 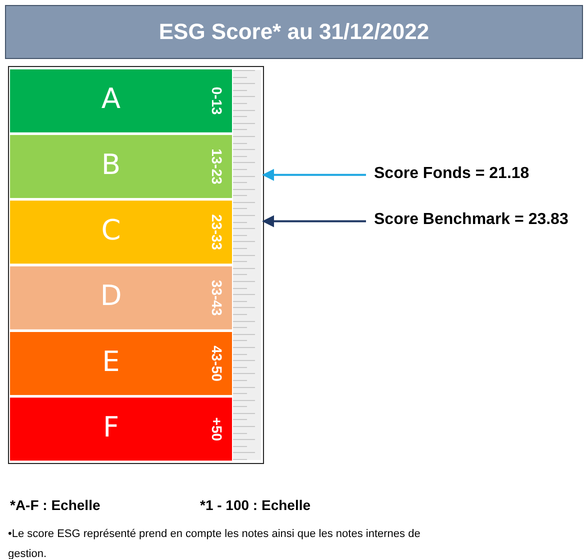 What do you see at coordinates (449, 219) in the screenshot?
I see `text: Score Benchmark =` at bounding box center [449, 219].